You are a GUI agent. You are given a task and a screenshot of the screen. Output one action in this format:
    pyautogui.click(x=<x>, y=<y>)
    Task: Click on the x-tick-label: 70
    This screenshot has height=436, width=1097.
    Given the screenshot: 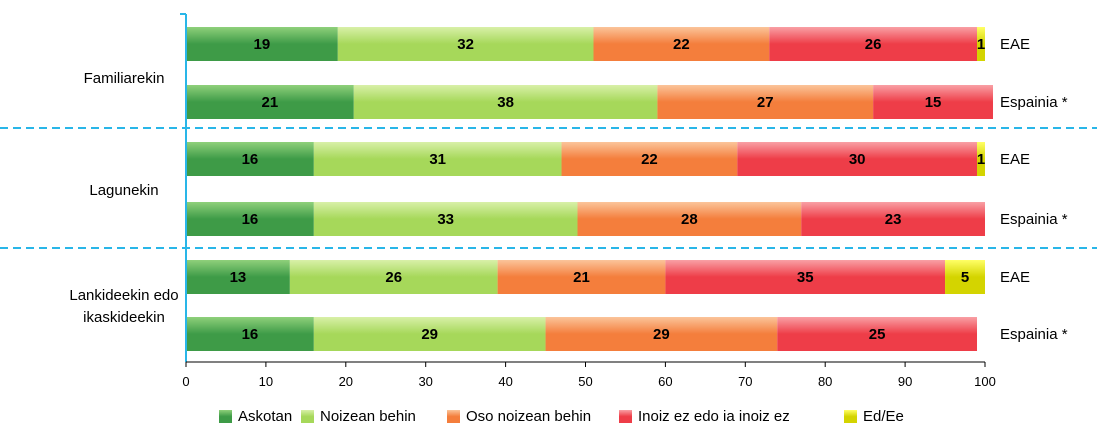 What is the action you would take?
    pyautogui.click(x=745, y=381)
    